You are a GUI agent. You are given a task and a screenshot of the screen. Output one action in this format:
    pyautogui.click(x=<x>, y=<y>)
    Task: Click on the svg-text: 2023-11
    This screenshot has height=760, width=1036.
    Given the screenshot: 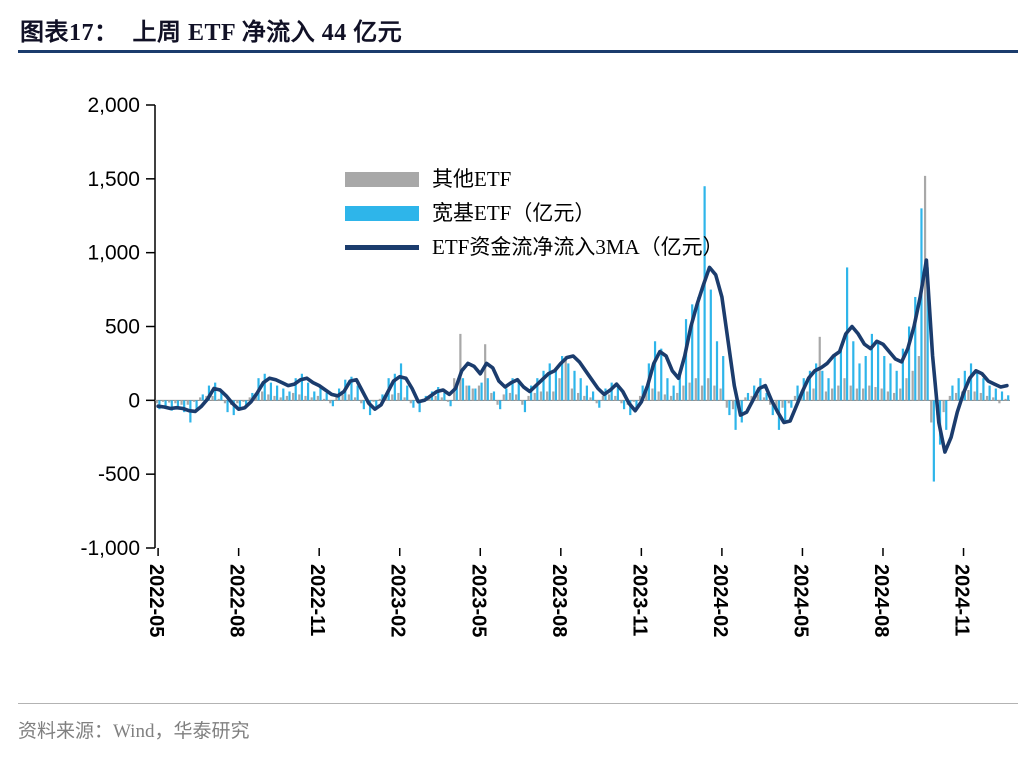 What is the action you would take?
    pyautogui.click(x=639, y=600)
    